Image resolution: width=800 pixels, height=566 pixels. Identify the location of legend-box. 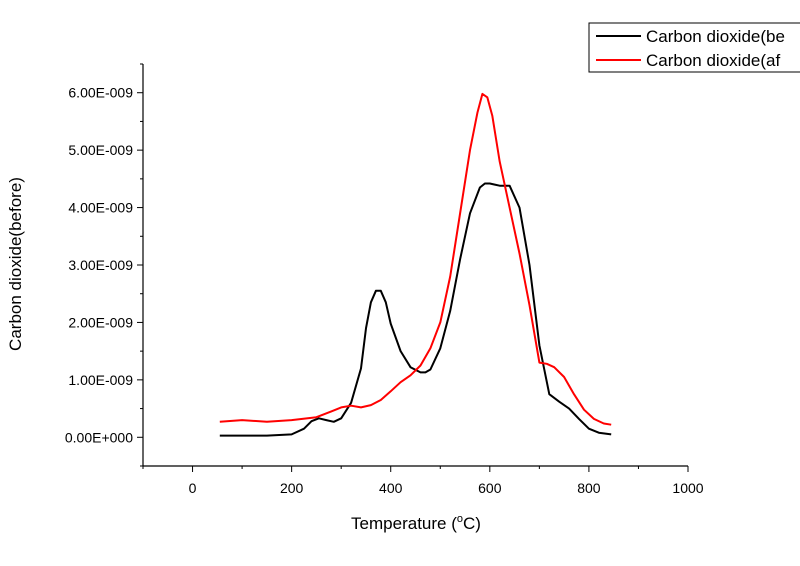
(694, 47).